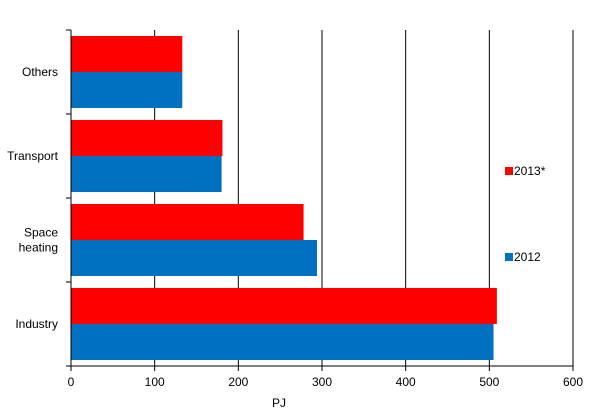  I want to click on legend-label-2012: 2012, so click(527, 257).